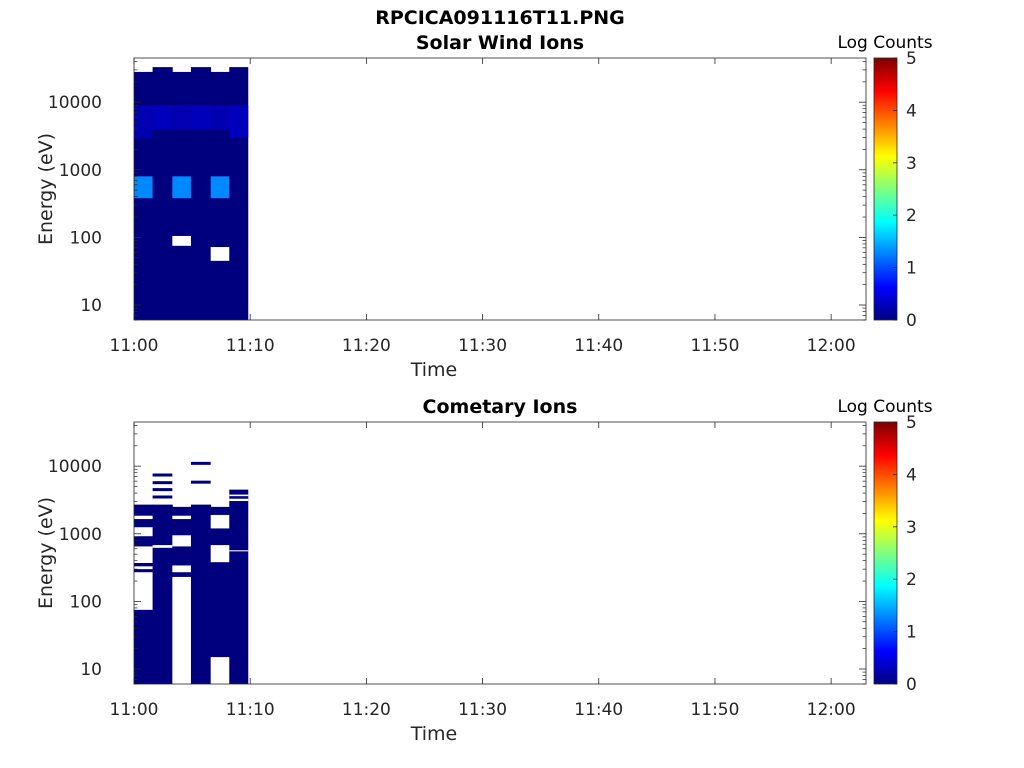 This screenshot has width=1024, height=768. I want to click on panel-title: Solar Wind Ions, so click(500, 43).